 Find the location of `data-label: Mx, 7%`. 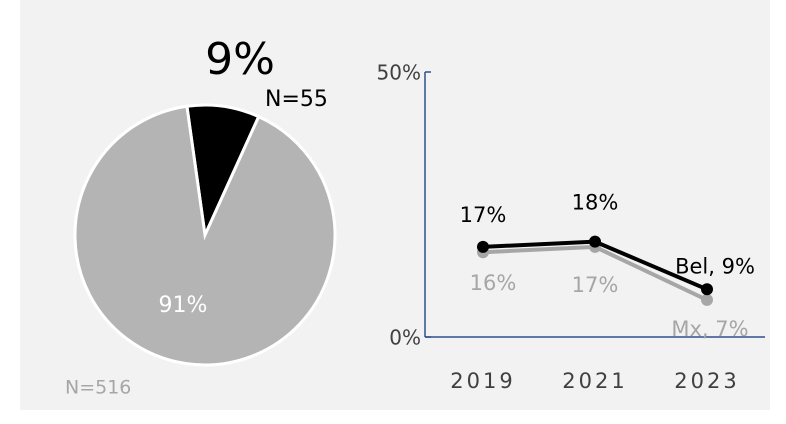

data-label: Mx, 7% is located at coordinates (709, 329).